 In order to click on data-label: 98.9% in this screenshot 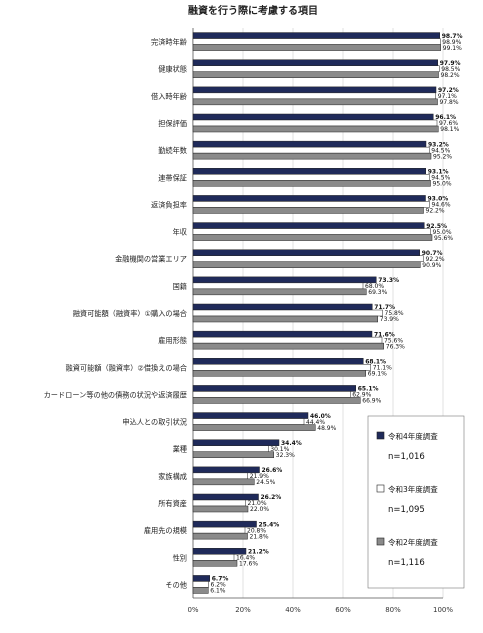, I will do `click(451, 42)`.